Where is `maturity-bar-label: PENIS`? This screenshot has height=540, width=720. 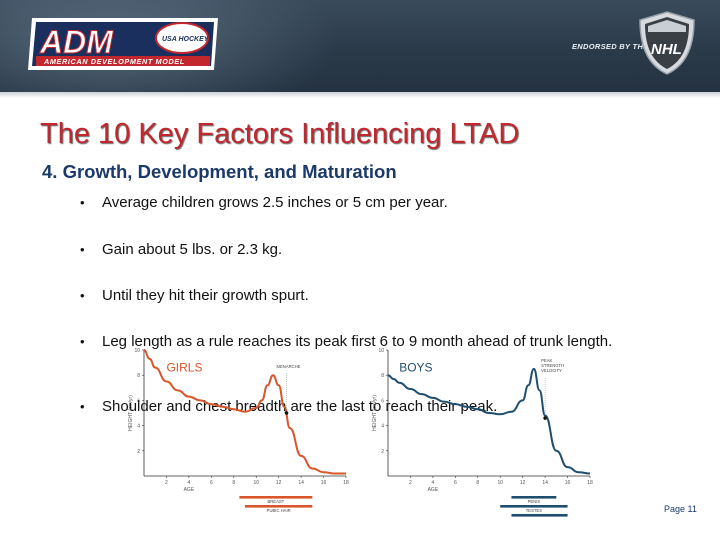
maturity-bar-label: PENIS is located at coordinates (534, 501).